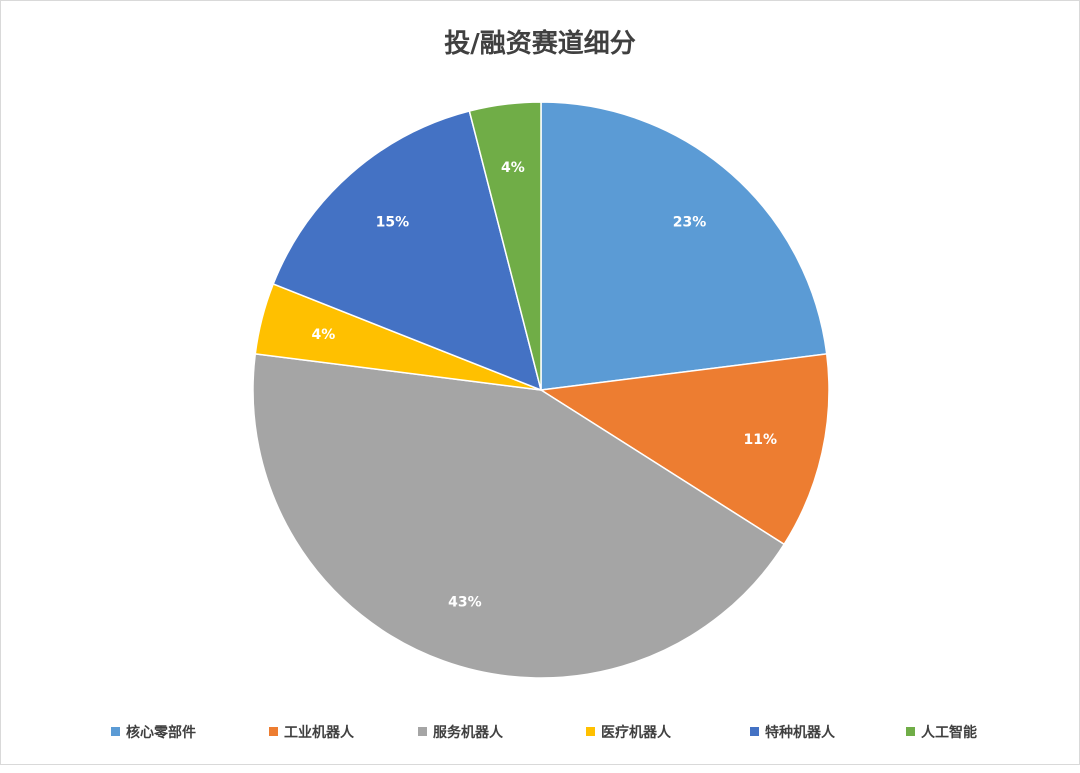  What do you see at coordinates (324, 335) in the screenshot?
I see `slice-data-label-3: 4%` at bounding box center [324, 335].